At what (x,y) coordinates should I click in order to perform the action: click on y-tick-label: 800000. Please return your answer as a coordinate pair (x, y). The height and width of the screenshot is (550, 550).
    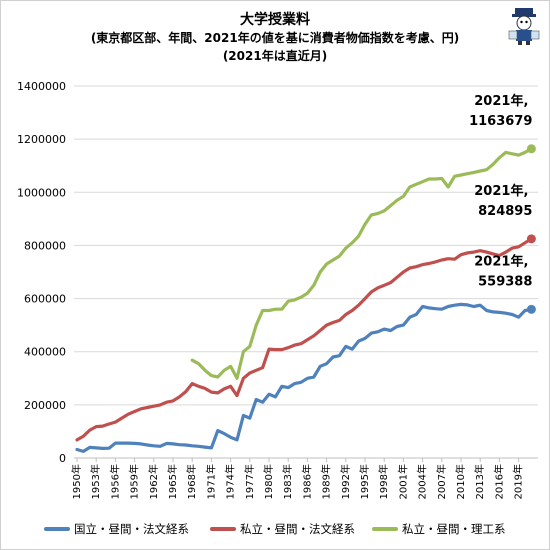
    Looking at the image, I should click on (45, 245).